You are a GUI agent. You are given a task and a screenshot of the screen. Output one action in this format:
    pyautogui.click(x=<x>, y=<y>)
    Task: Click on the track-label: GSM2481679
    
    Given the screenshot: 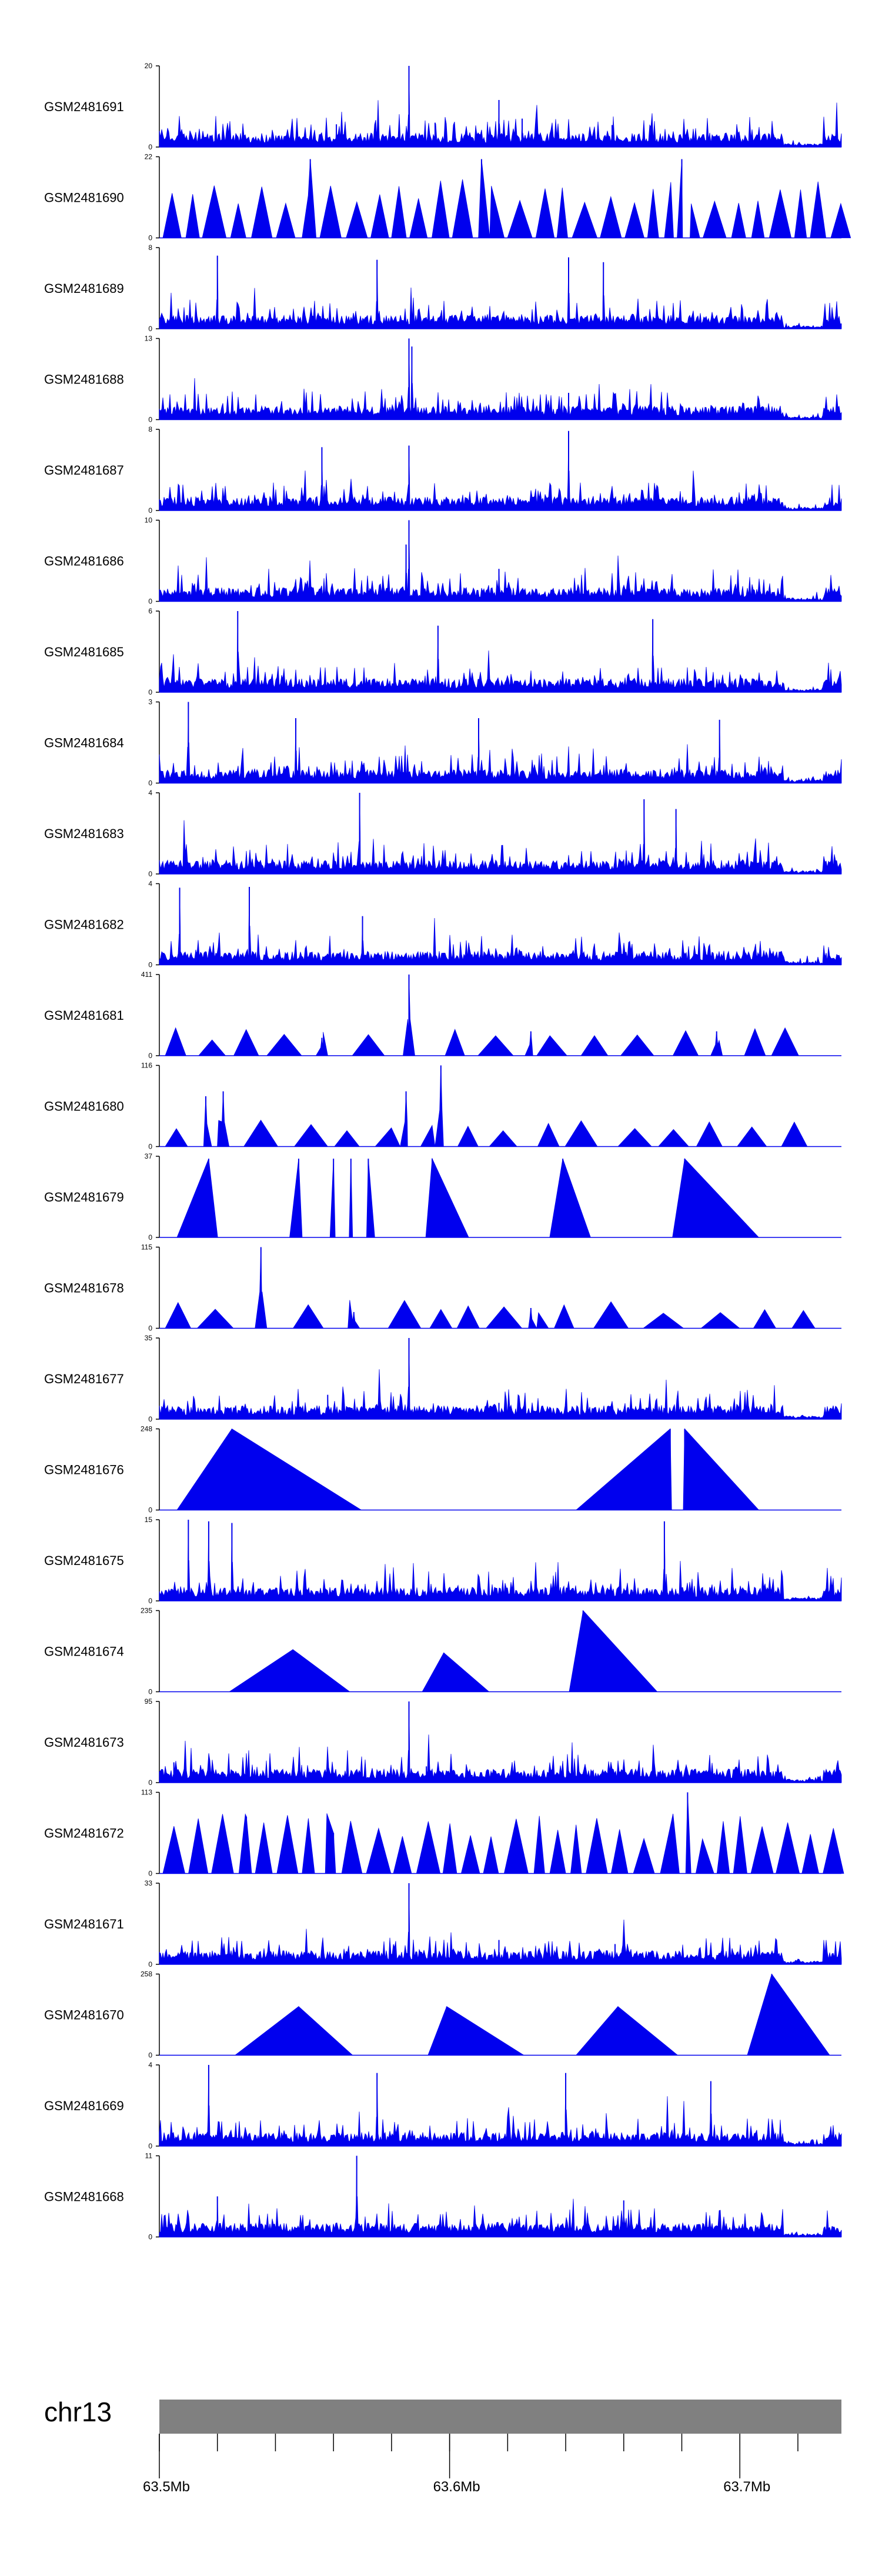 What is the action you would take?
    pyautogui.click(x=84, y=1197)
    